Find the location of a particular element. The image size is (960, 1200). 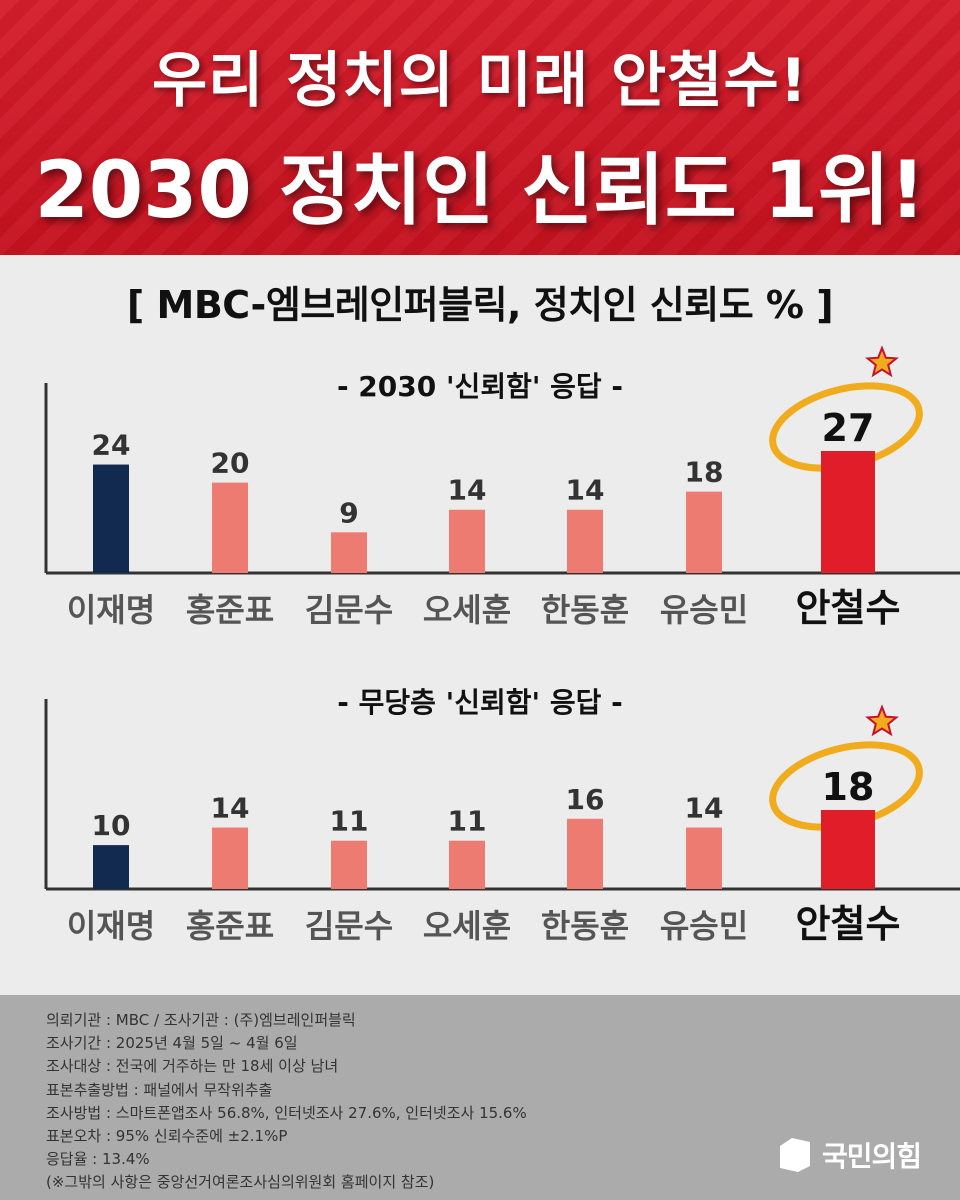

chart-title-independent: - 무당층 '신뢰함' 응답 - is located at coordinates (480, 702).